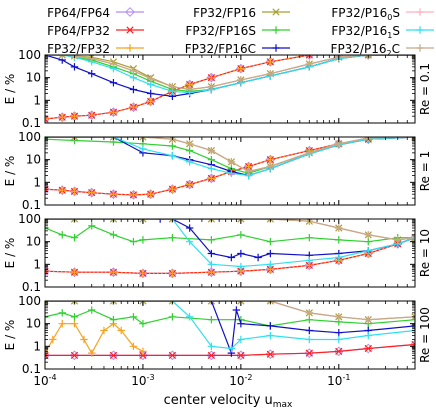  What do you see at coordinates (228, 401) in the screenshot?
I see `x-axis-label: center velocity umax` at bounding box center [228, 401].